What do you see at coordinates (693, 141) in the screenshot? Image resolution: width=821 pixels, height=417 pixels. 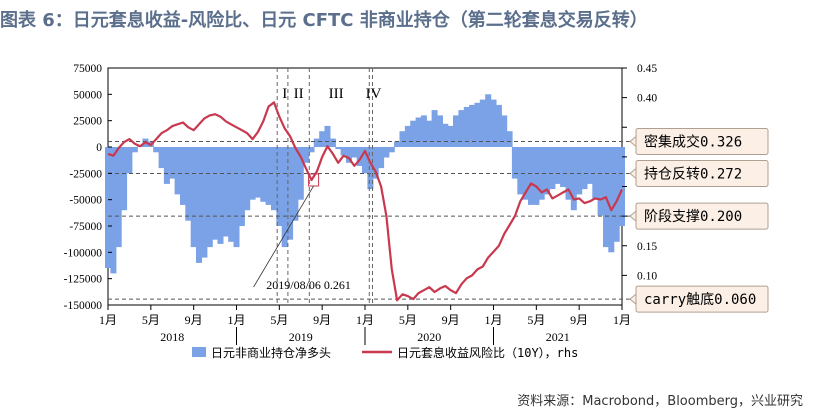 I see `threshold-callout-label: 密集成交0.326` at bounding box center [693, 141].